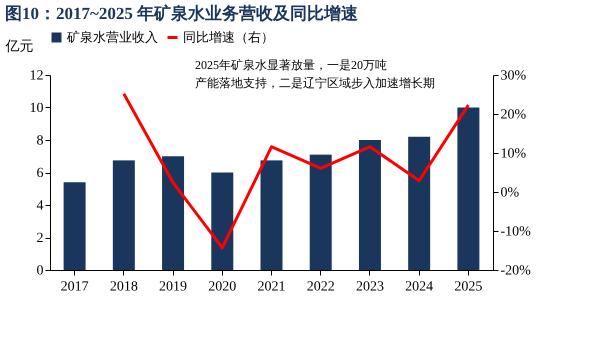  I want to click on x-tick-label: 2017, so click(74, 287).